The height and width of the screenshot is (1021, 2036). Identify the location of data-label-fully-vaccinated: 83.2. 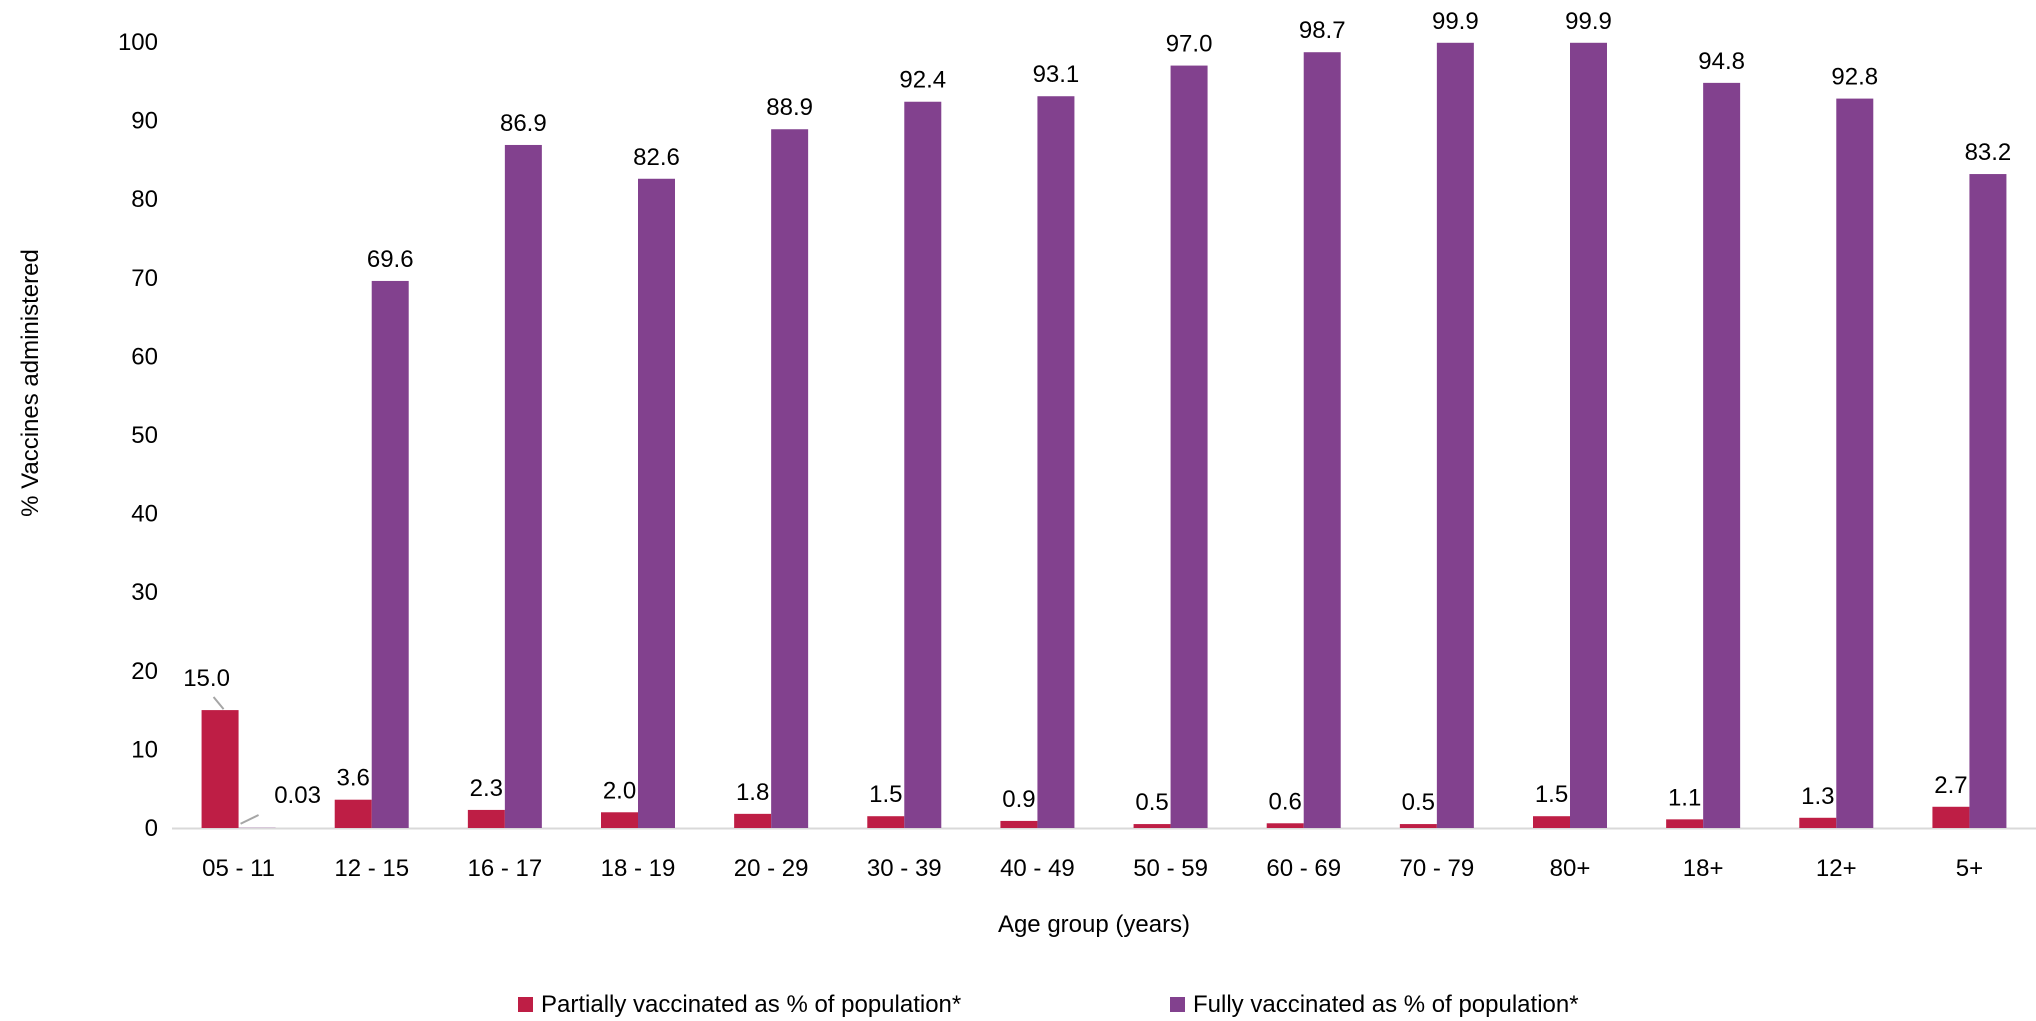
(1988, 152).